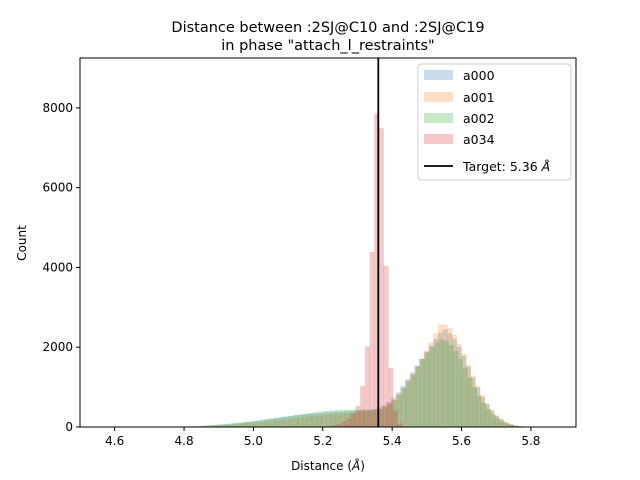 The width and height of the screenshot is (640, 480). I want to click on legend-swatch-a002, so click(438, 118).